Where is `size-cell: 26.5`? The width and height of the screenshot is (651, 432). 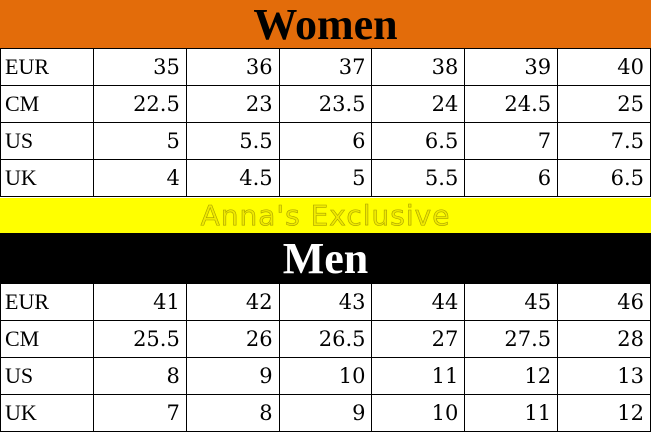 size-cell: 26.5 is located at coordinates (325, 339).